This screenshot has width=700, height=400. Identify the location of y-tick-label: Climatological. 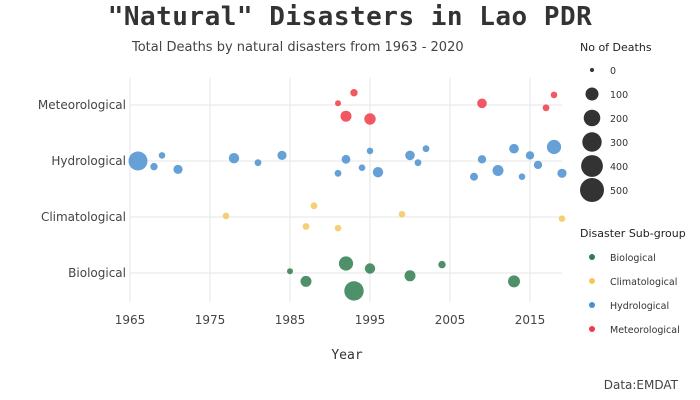
(83, 217).